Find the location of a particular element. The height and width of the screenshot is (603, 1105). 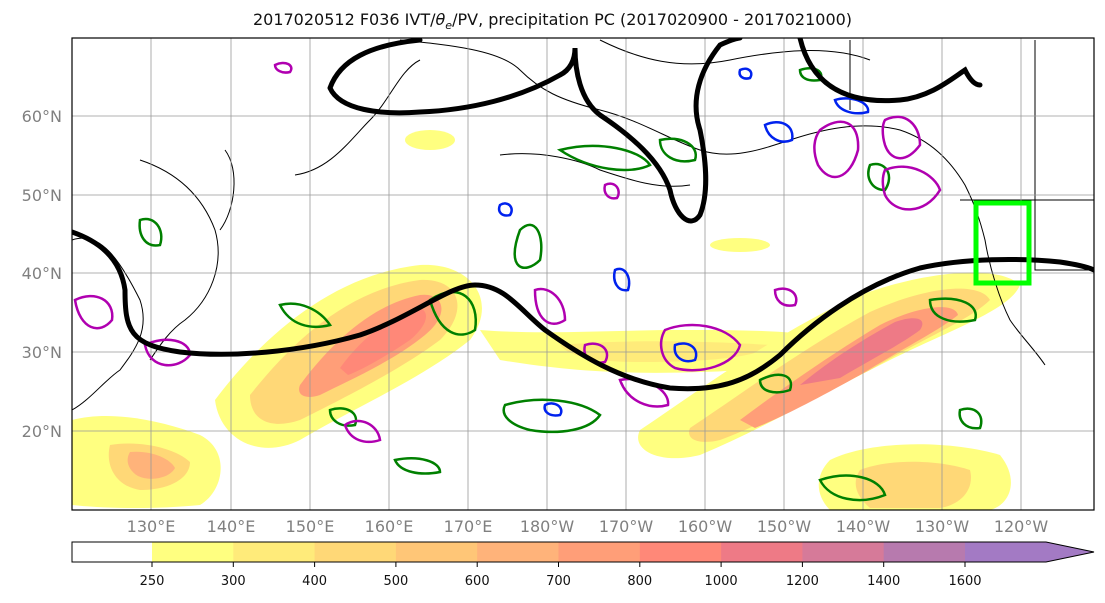

lon-label: 160°E is located at coordinates (389, 526).